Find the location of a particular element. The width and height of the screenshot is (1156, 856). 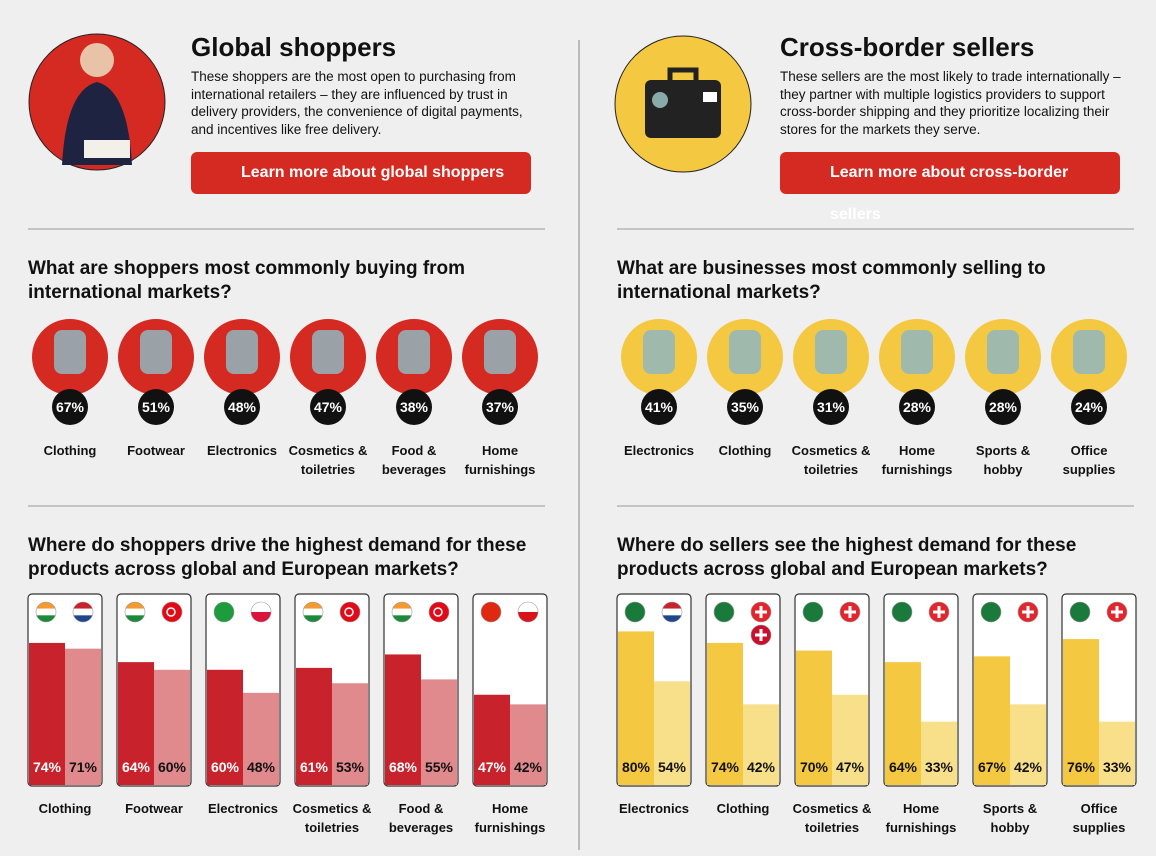

share-label: 37% is located at coordinates (500, 407).